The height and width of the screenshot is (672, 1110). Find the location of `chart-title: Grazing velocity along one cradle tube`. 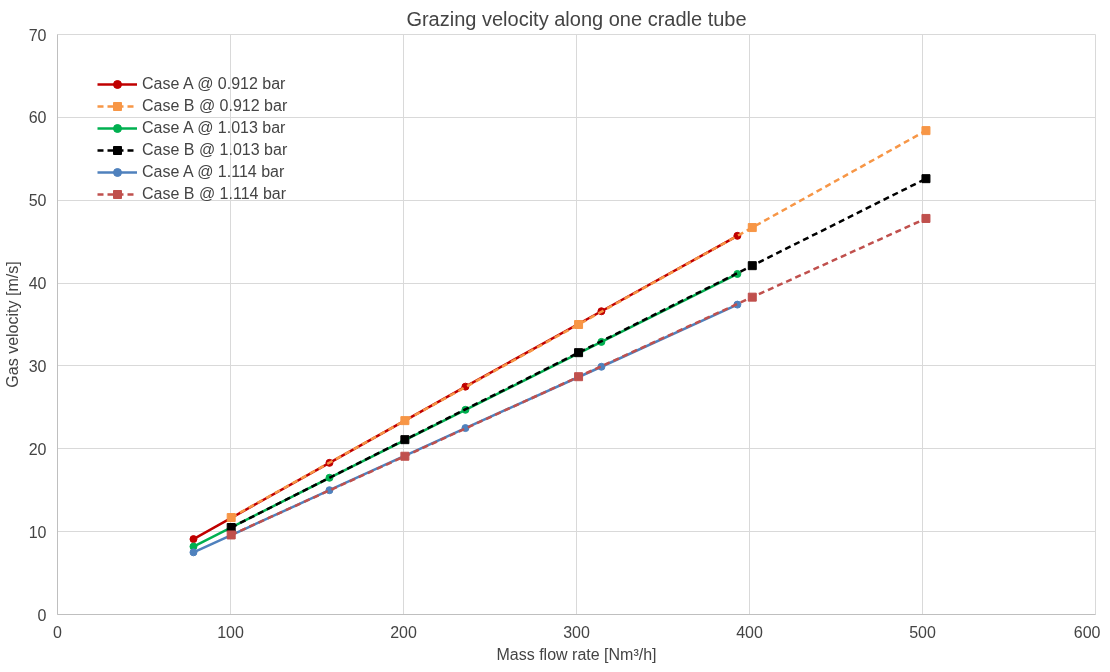

chart-title: Grazing velocity along one cradle tube is located at coordinates (576, 18).